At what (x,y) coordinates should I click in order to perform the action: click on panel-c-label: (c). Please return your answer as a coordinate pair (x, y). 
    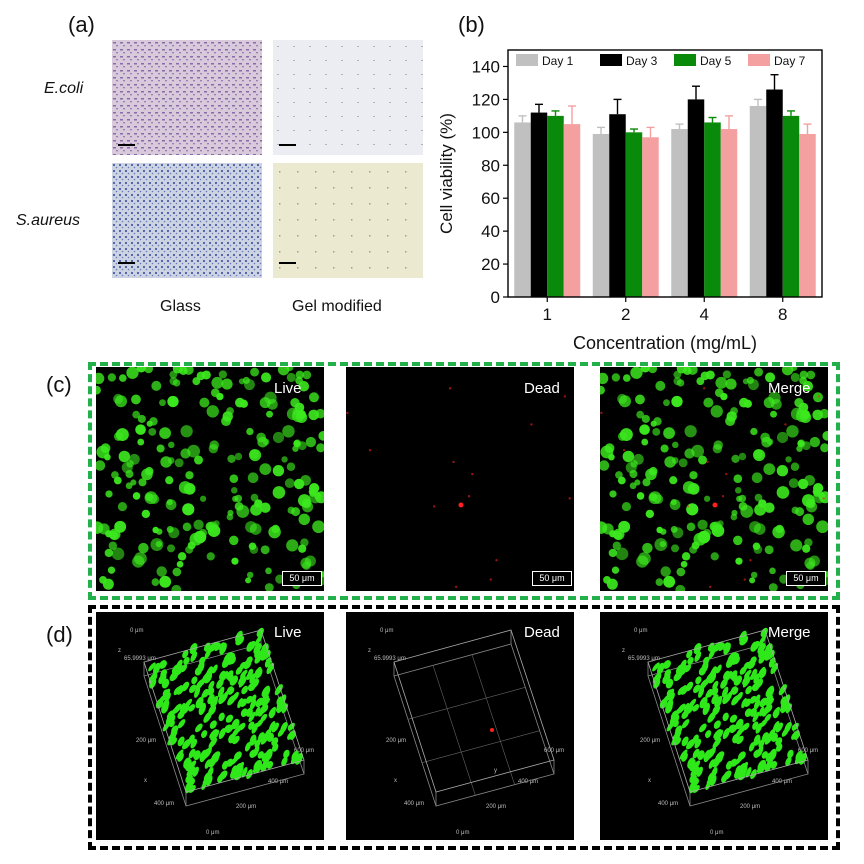
    Looking at the image, I should click on (59, 384).